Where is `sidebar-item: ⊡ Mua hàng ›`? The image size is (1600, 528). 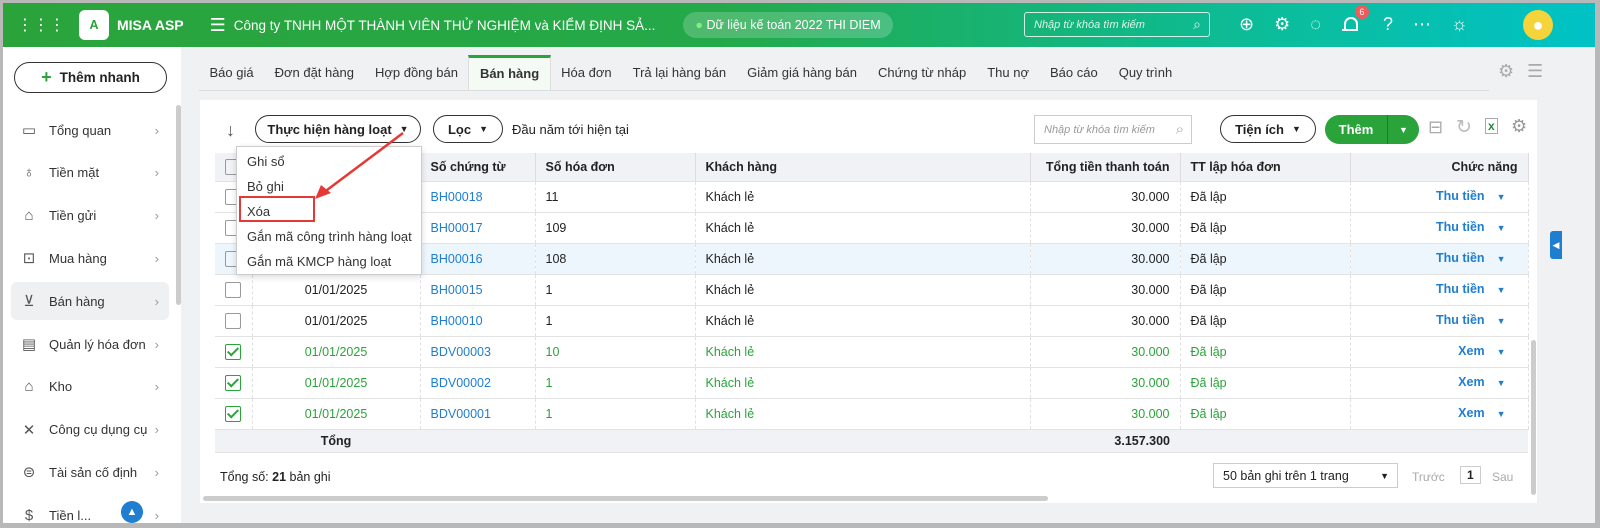
sidebar-item: ⊡ Mua hàng › is located at coordinates (90, 258).